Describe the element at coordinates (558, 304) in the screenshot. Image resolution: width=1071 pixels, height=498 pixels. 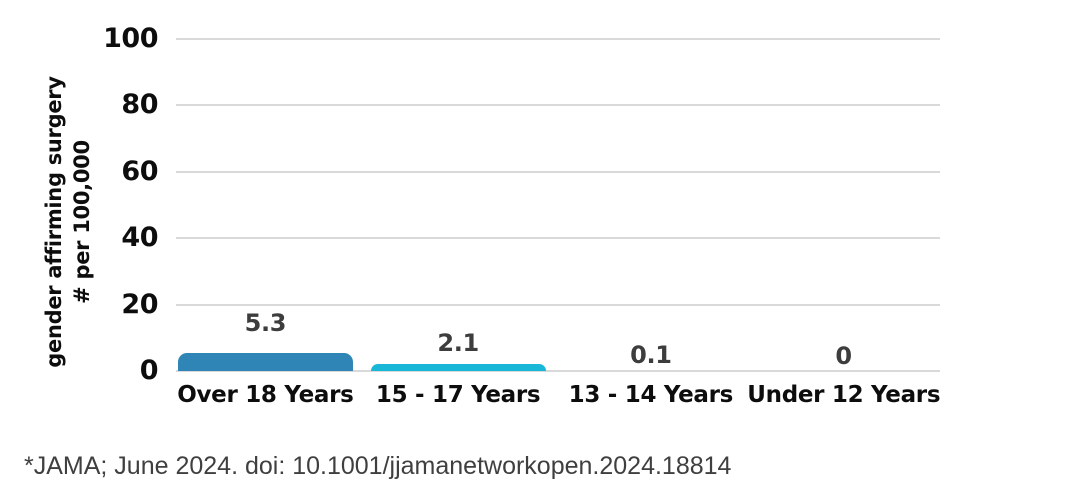
I see `gridline-y20` at that location.